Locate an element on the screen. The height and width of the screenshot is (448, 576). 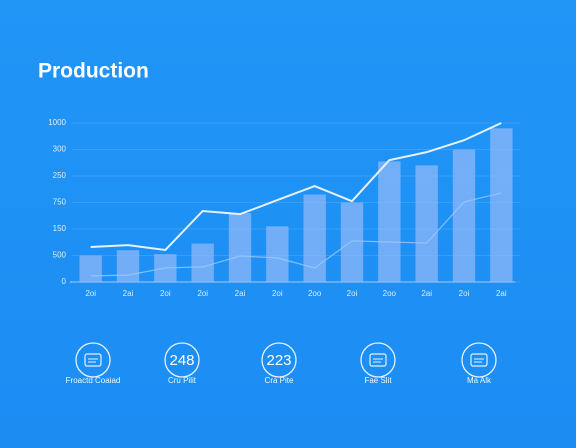
series-line is located at coordinates (296, 234).